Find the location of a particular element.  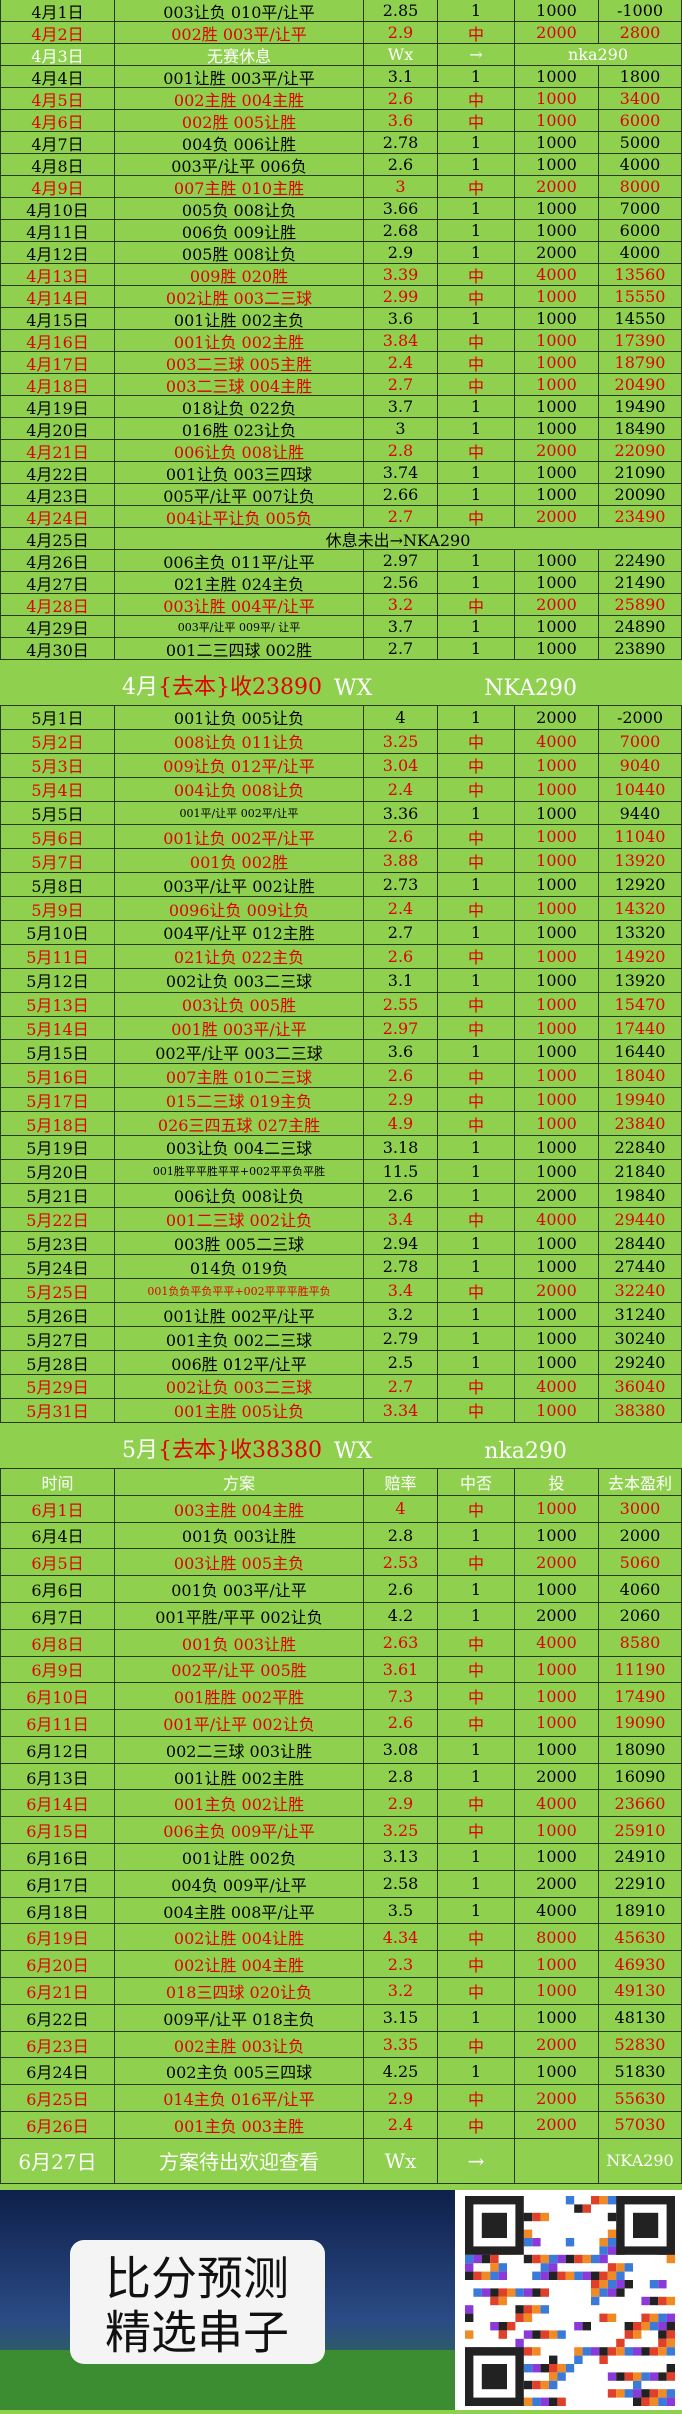

table-row: 4月13日 009胜 020胜 3.39 中 4000 13560 is located at coordinates (341, 275).